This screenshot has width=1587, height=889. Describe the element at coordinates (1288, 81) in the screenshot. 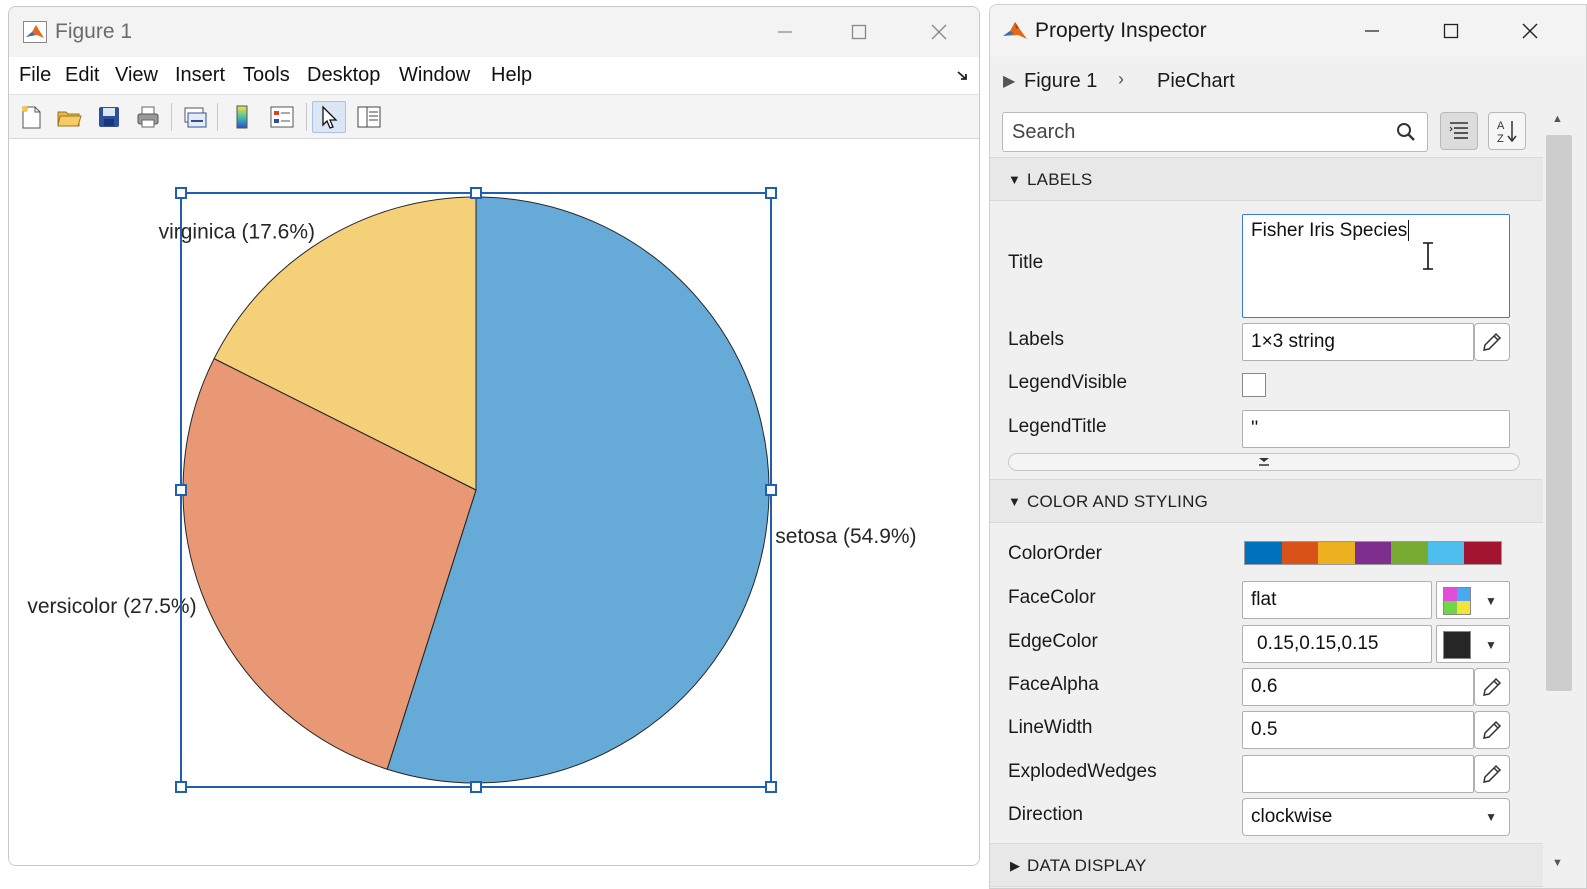

I see `breadcrumb: ▶ Figure 1 › PieChart` at that location.